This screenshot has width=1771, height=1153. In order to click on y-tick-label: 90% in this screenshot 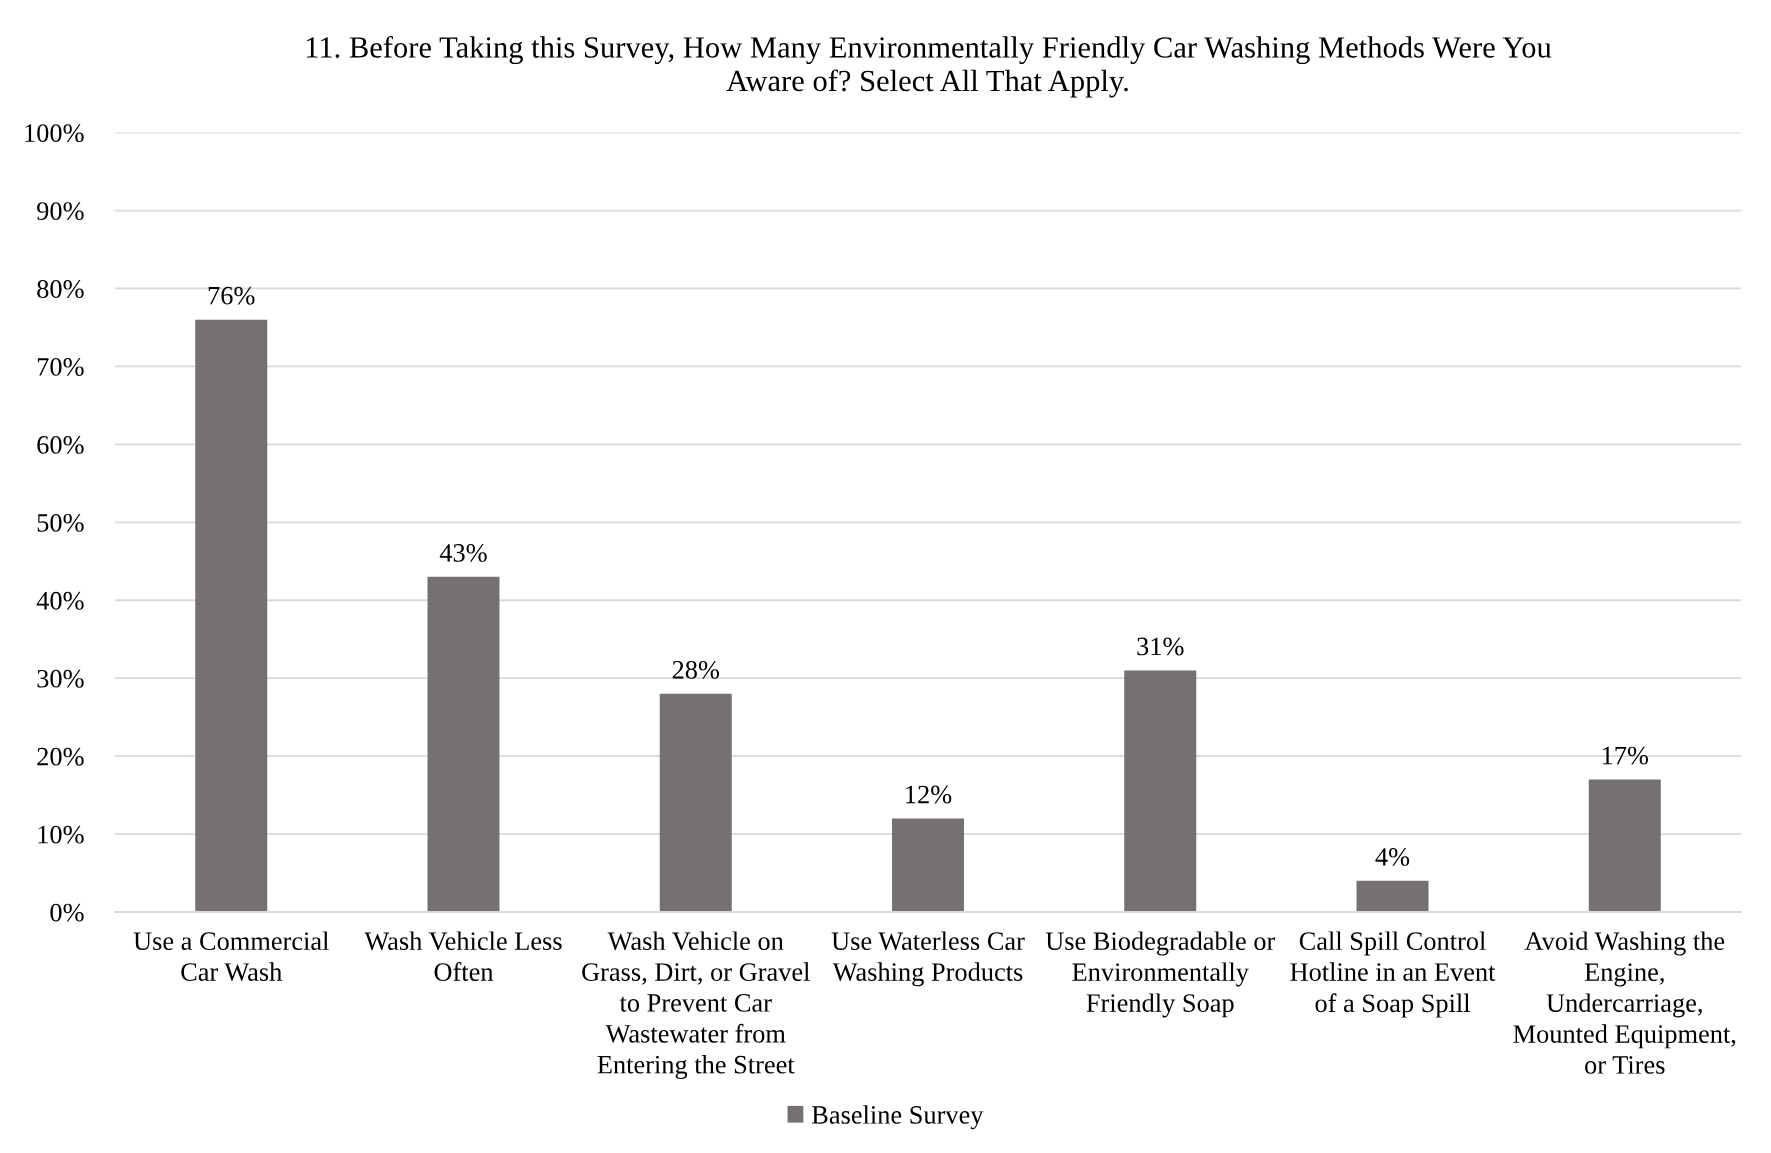, I will do `click(60, 211)`.